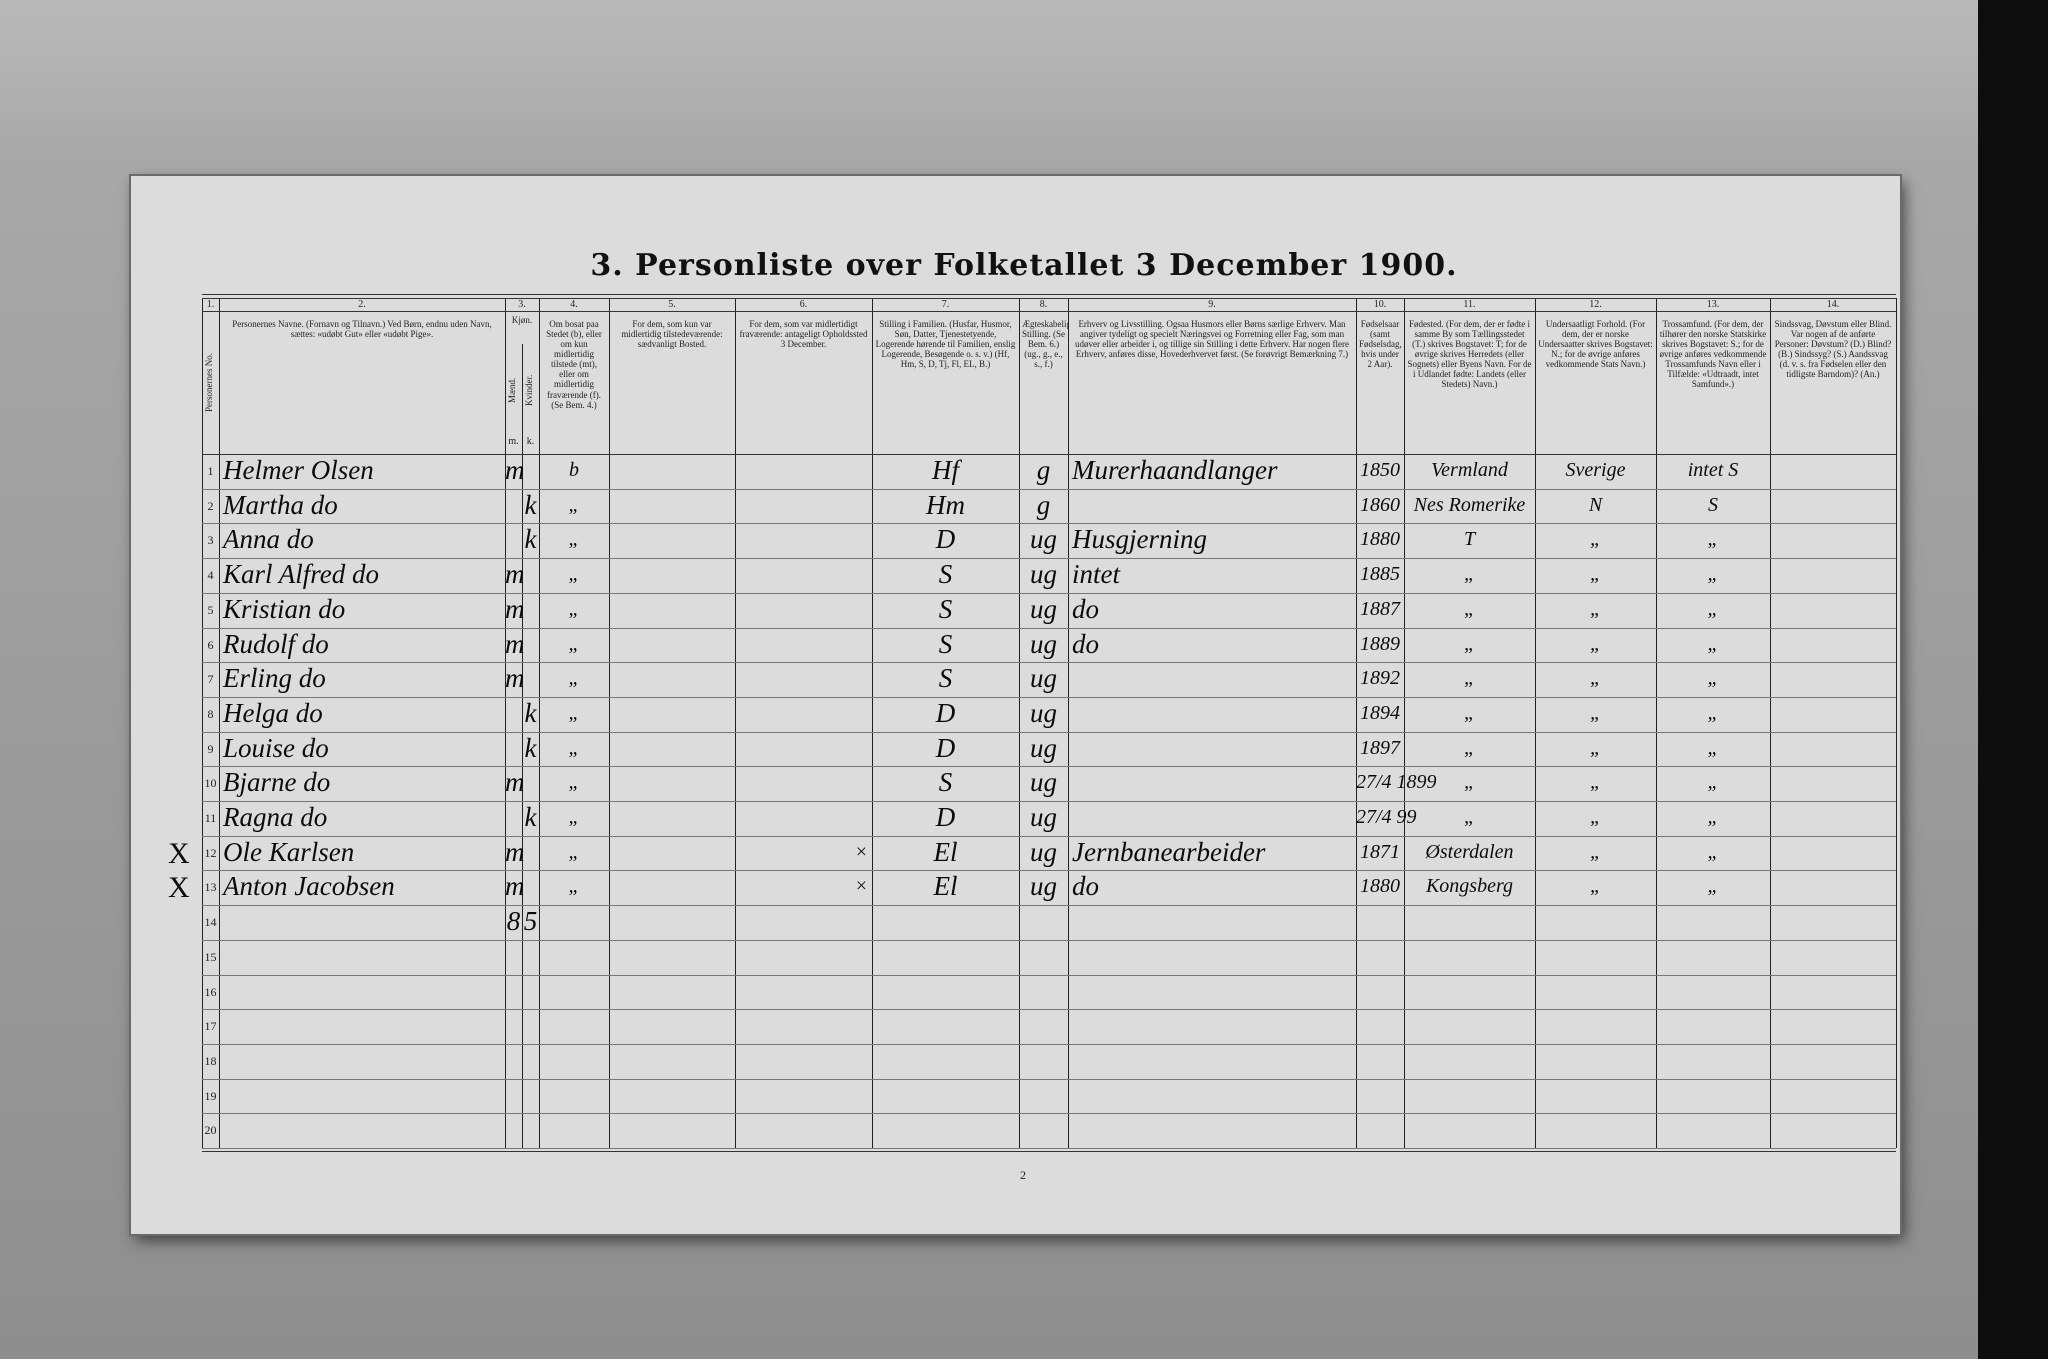  I want to click on entry-m: 8, so click(513, 921).